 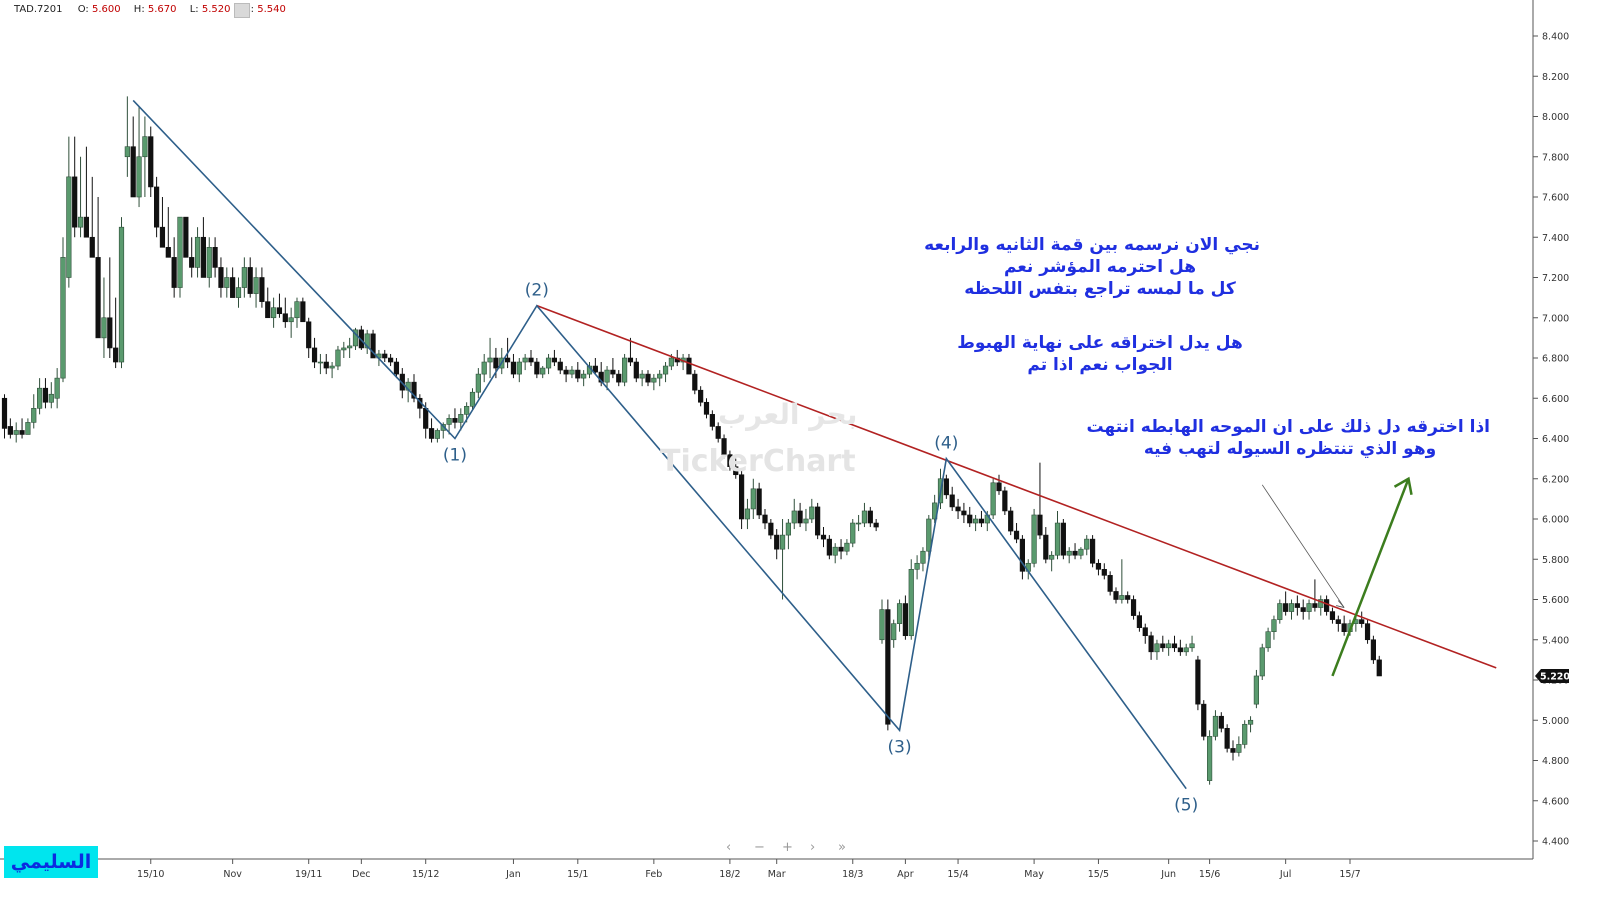 What do you see at coordinates (900, 747) in the screenshot?
I see `wave-label: (3)` at bounding box center [900, 747].